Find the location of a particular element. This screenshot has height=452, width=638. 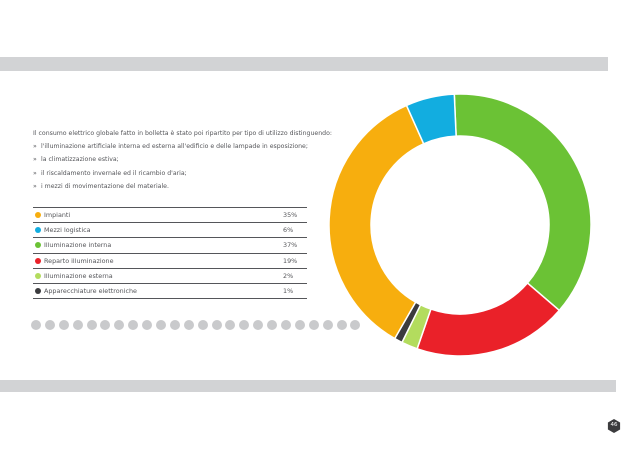

legend-row: Mezzi logistica 6% is located at coordinates (170, 229).